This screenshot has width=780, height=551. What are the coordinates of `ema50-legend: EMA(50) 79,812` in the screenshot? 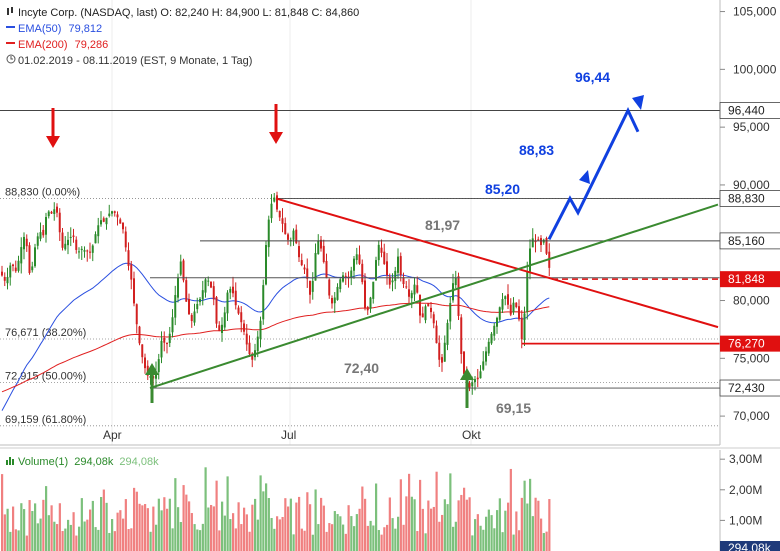 It's located at (54, 28).